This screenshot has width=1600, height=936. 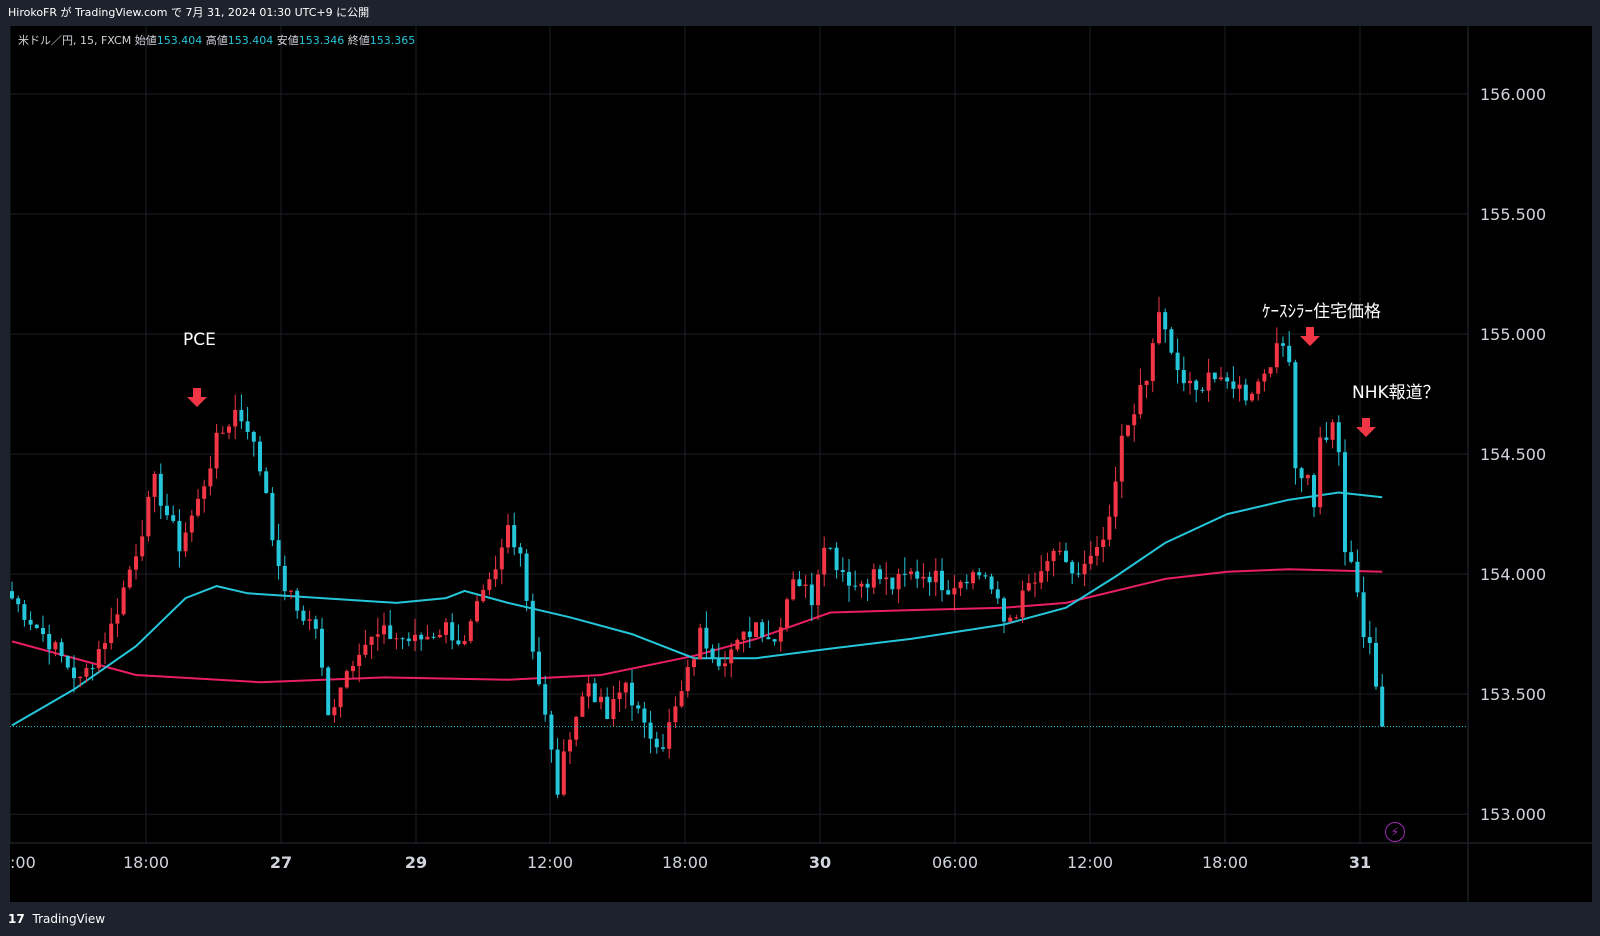 I want to click on low-value: 153.346, so click(x=321, y=40).